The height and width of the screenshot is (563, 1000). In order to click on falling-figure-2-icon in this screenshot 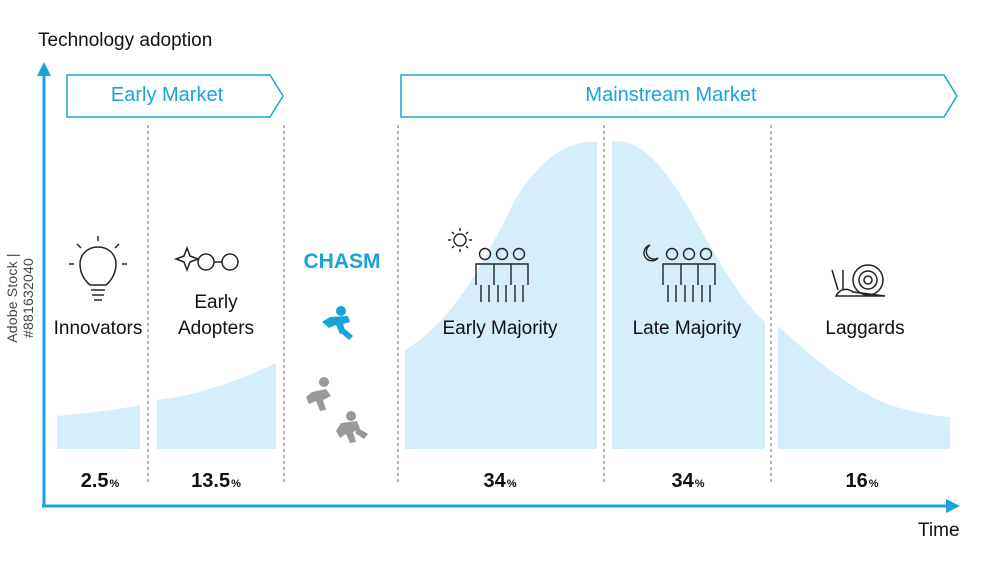, I will do `click(352, 427)`.